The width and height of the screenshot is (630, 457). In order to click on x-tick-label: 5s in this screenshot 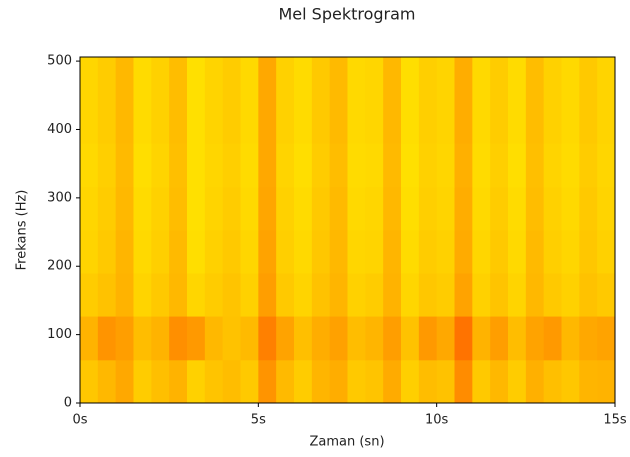, I will do `click(258, 420)`.